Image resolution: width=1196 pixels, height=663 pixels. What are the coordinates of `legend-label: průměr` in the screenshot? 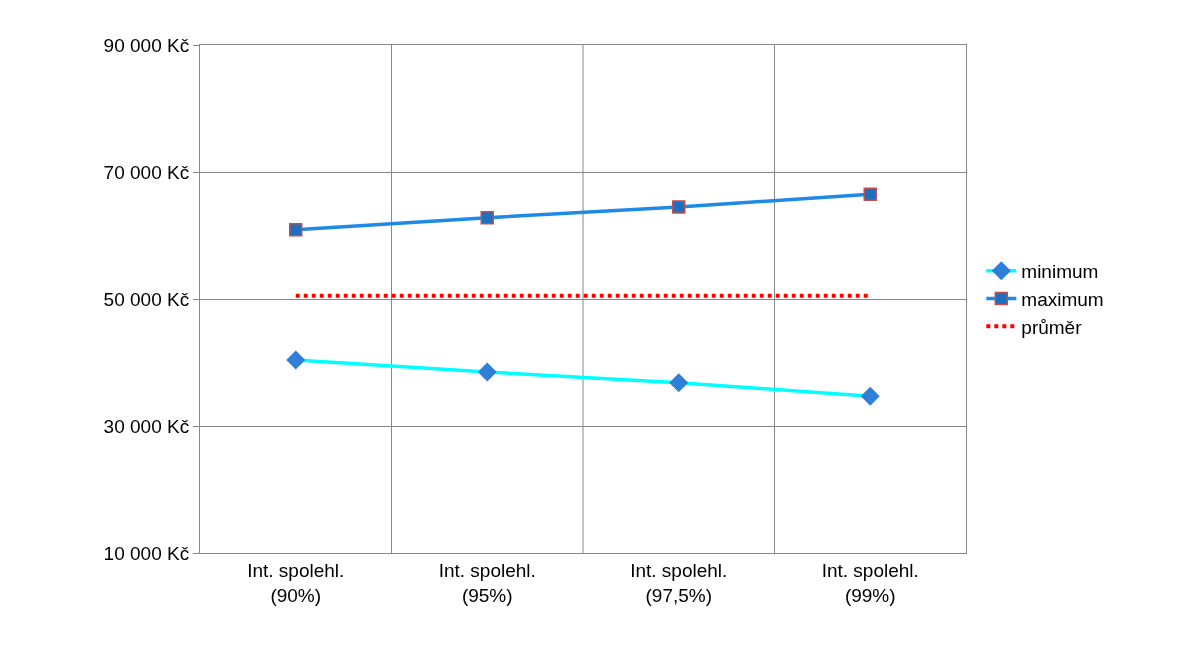 It's located at (1052, 327).